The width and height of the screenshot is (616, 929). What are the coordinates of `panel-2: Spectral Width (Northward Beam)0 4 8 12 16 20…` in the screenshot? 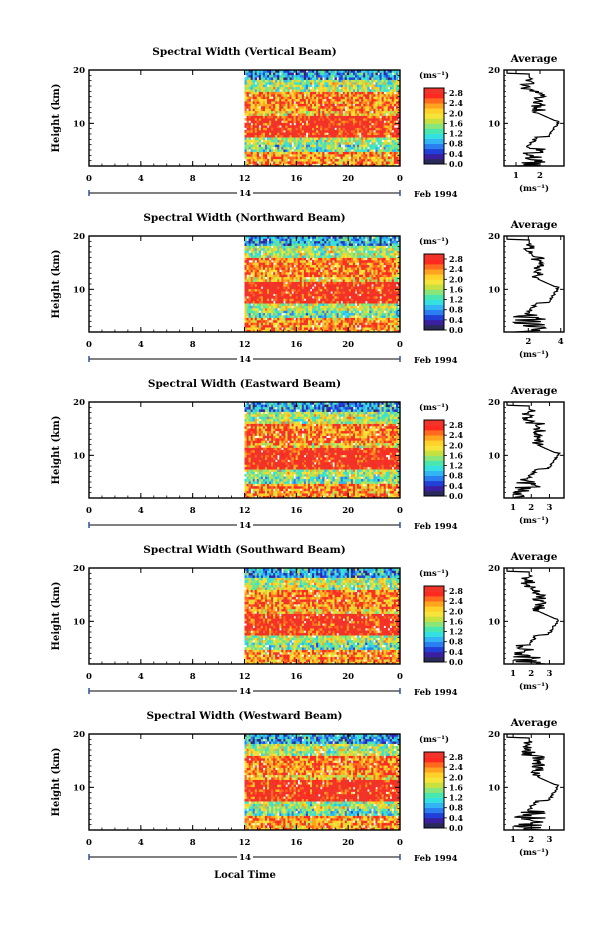 It's located at (308, 289).